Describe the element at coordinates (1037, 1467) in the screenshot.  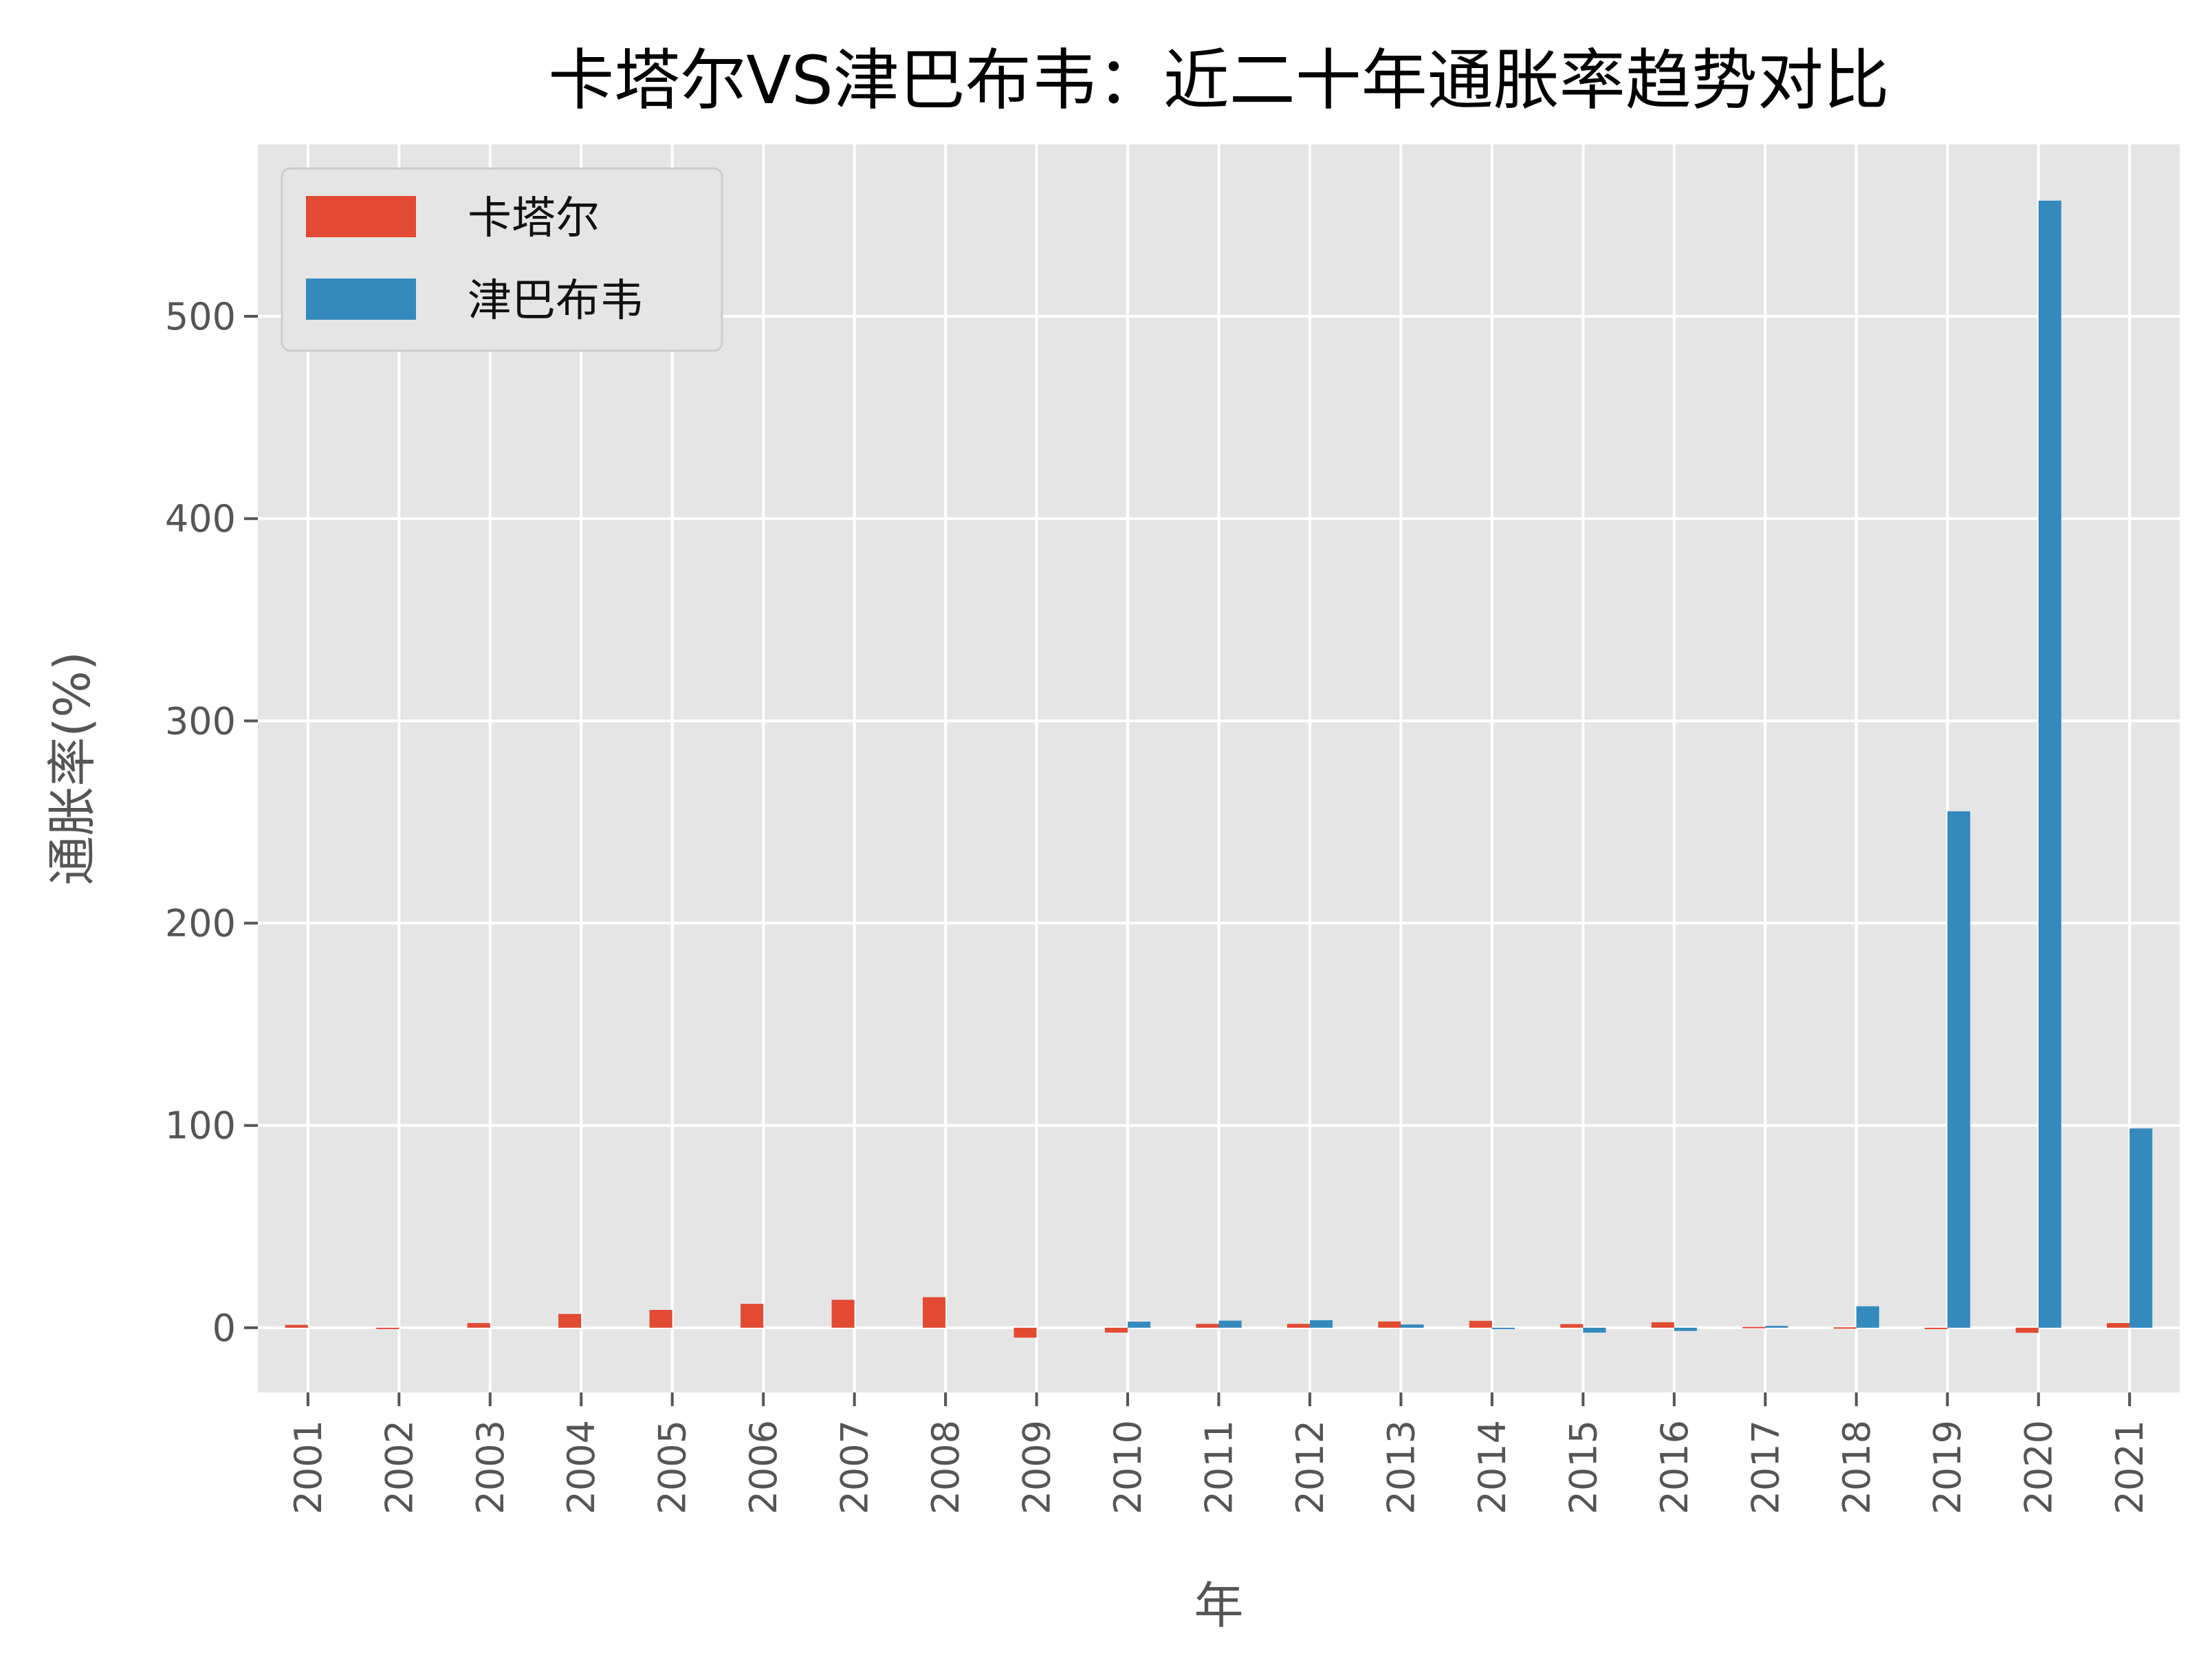
I see `x-tick-label: 2009` at that location.